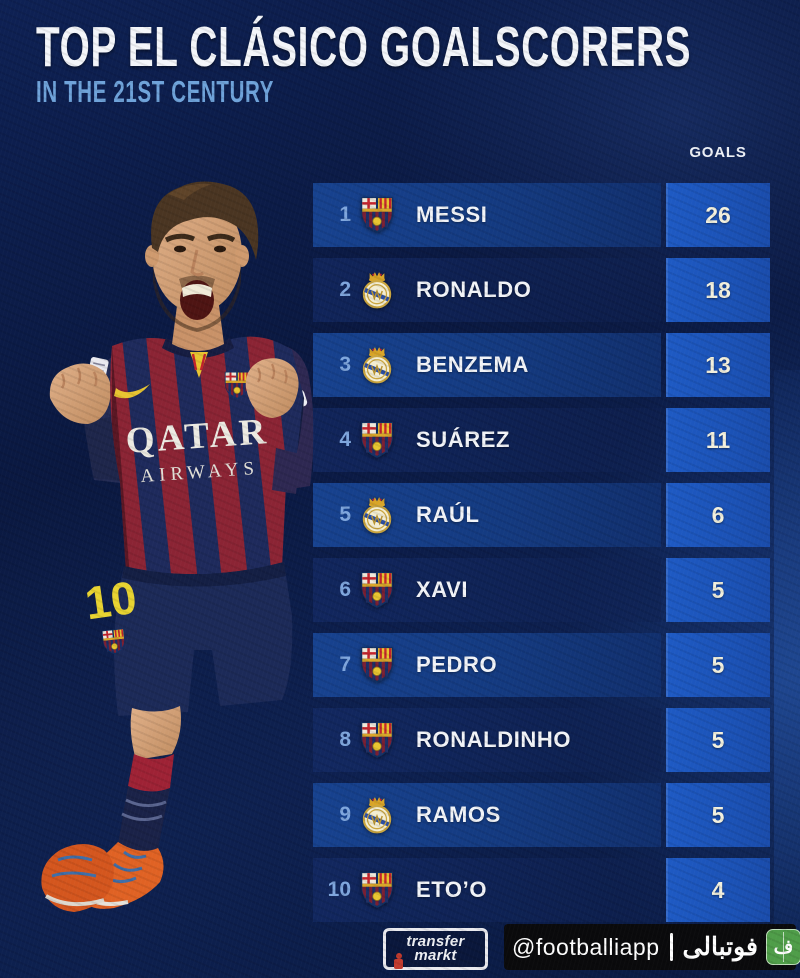  I want to click on transfermarkt-line1: transfer, so click(435, 941).